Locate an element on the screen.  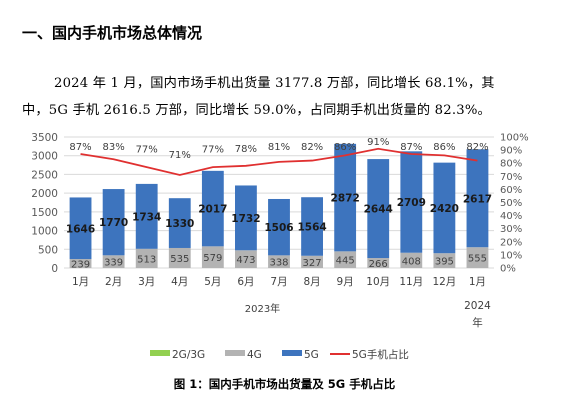
y-left-tick-label: 0 is located at coordinates (54, 269).